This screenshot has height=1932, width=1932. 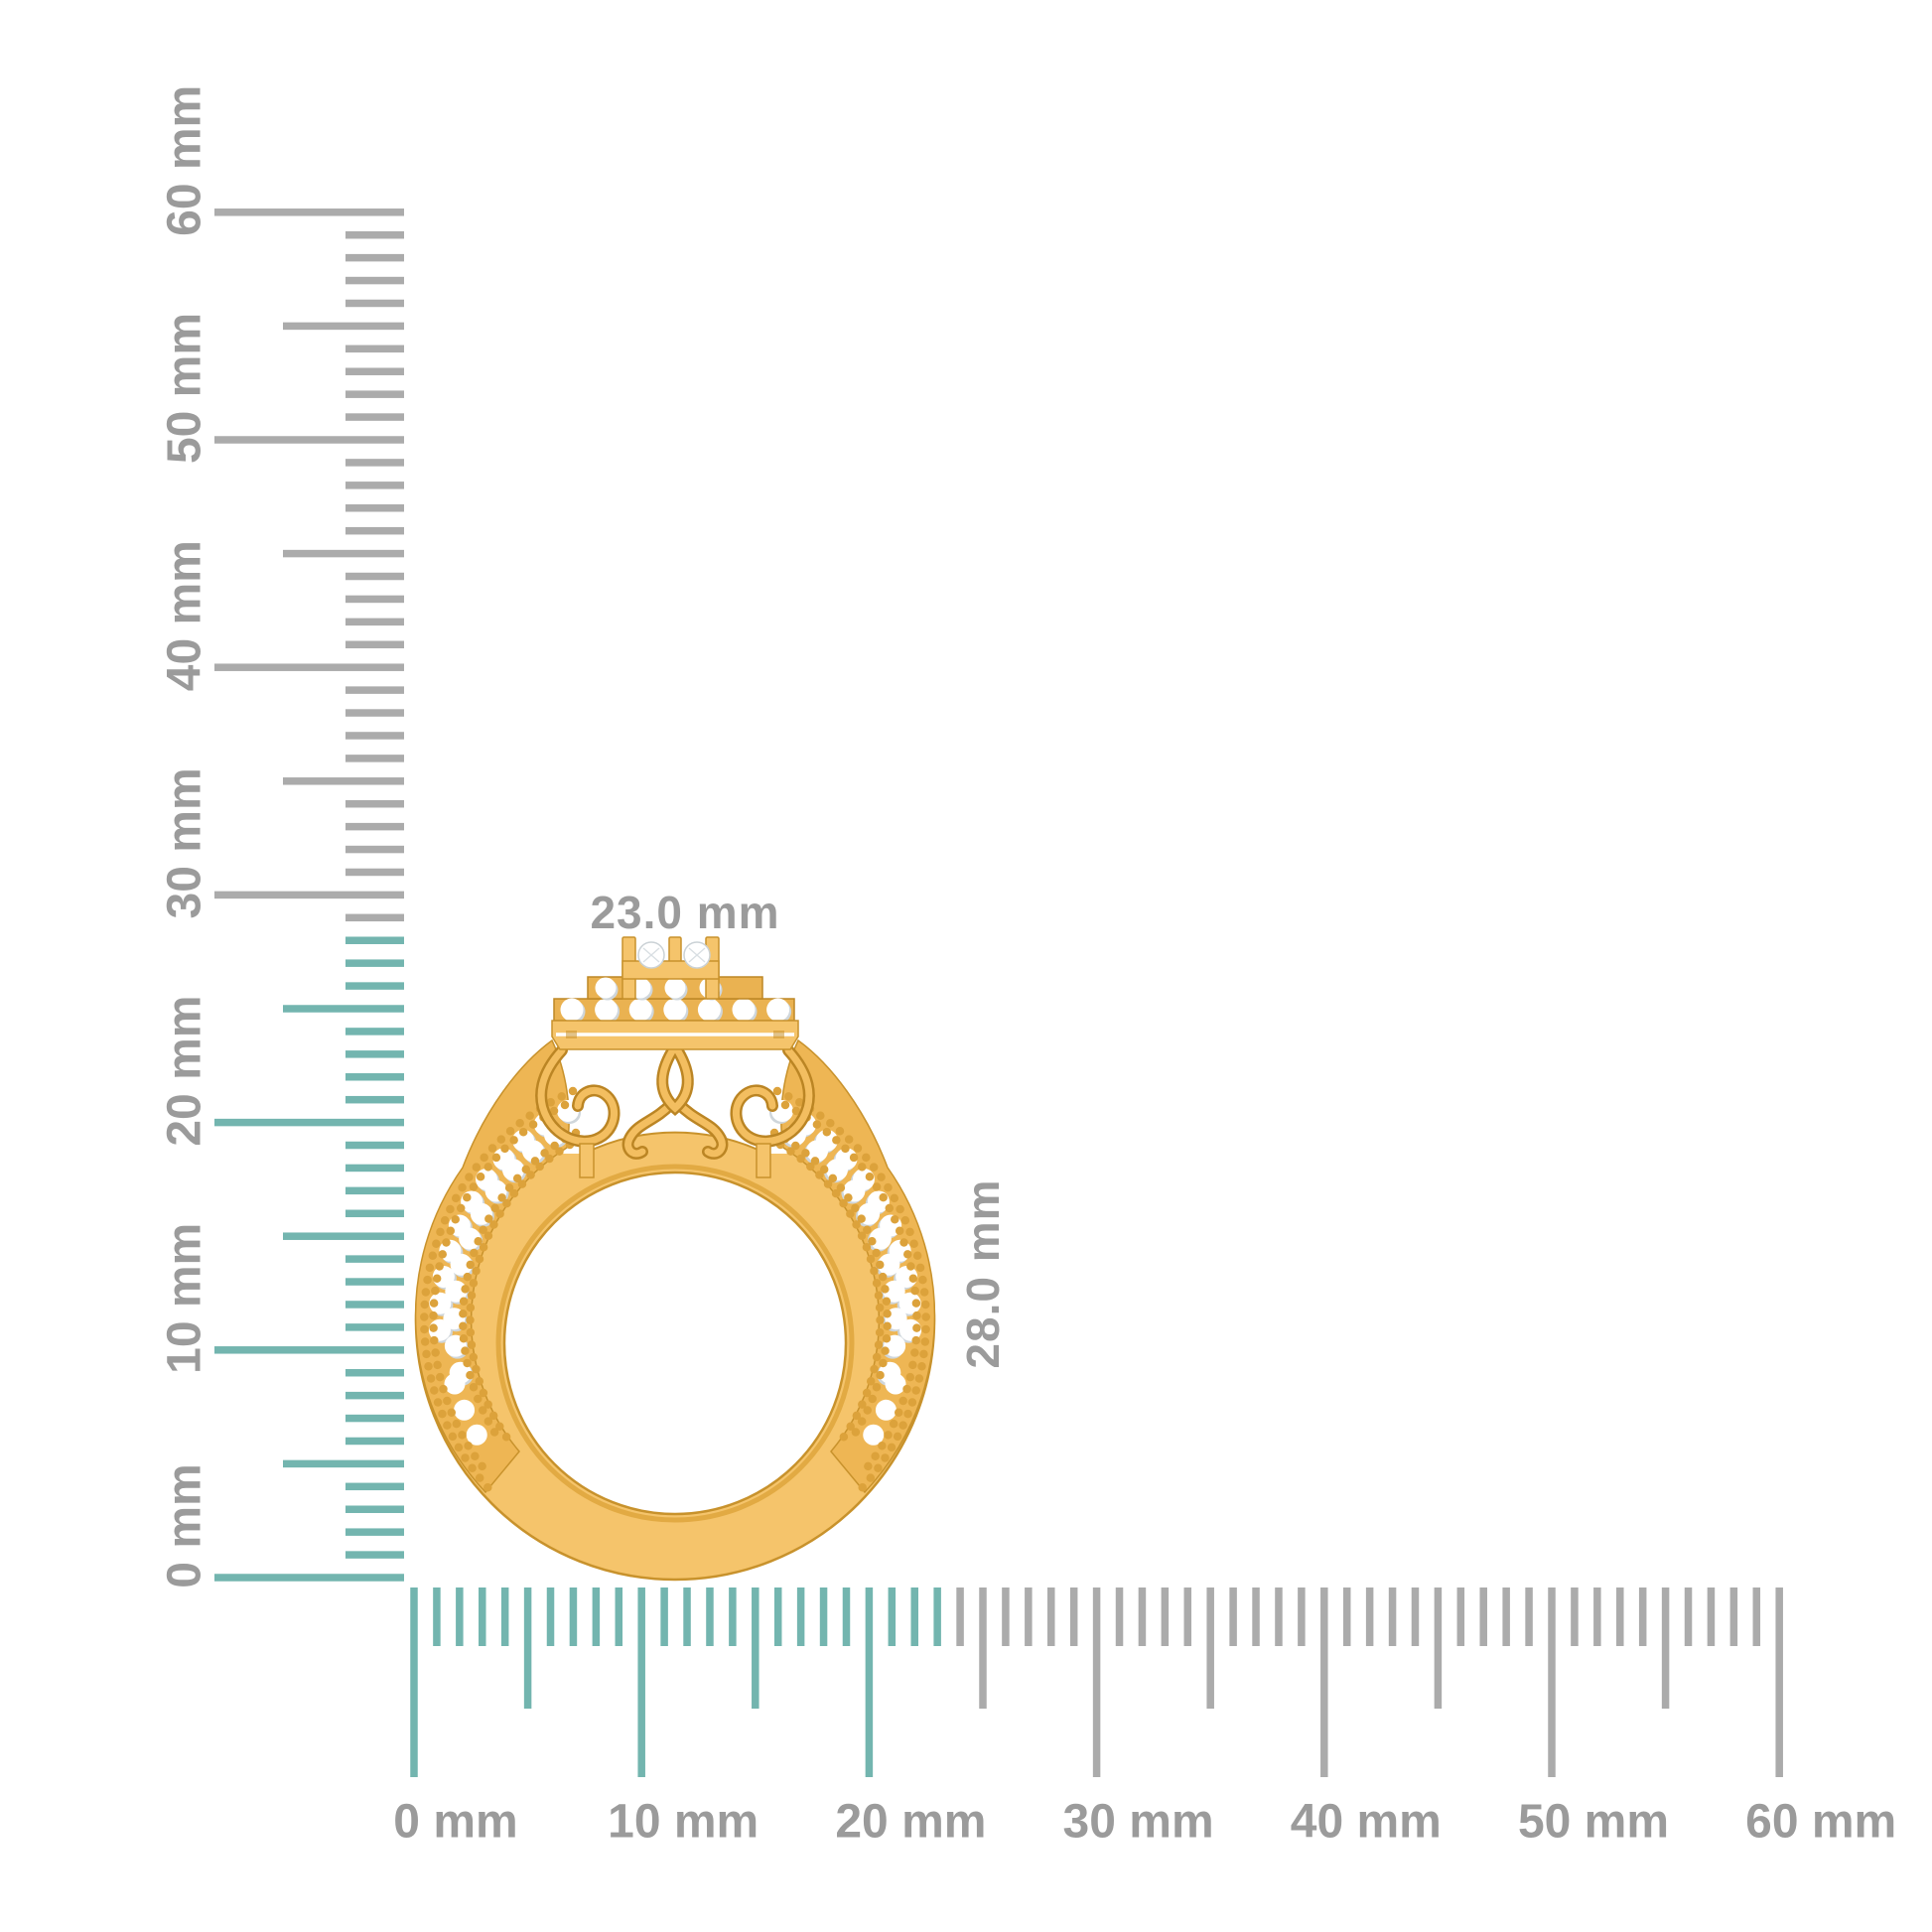 What do you see at coordinates (375, 826) in the screenshot?
I see `ruler-tick-33mm` at bounding box center [375, 826].